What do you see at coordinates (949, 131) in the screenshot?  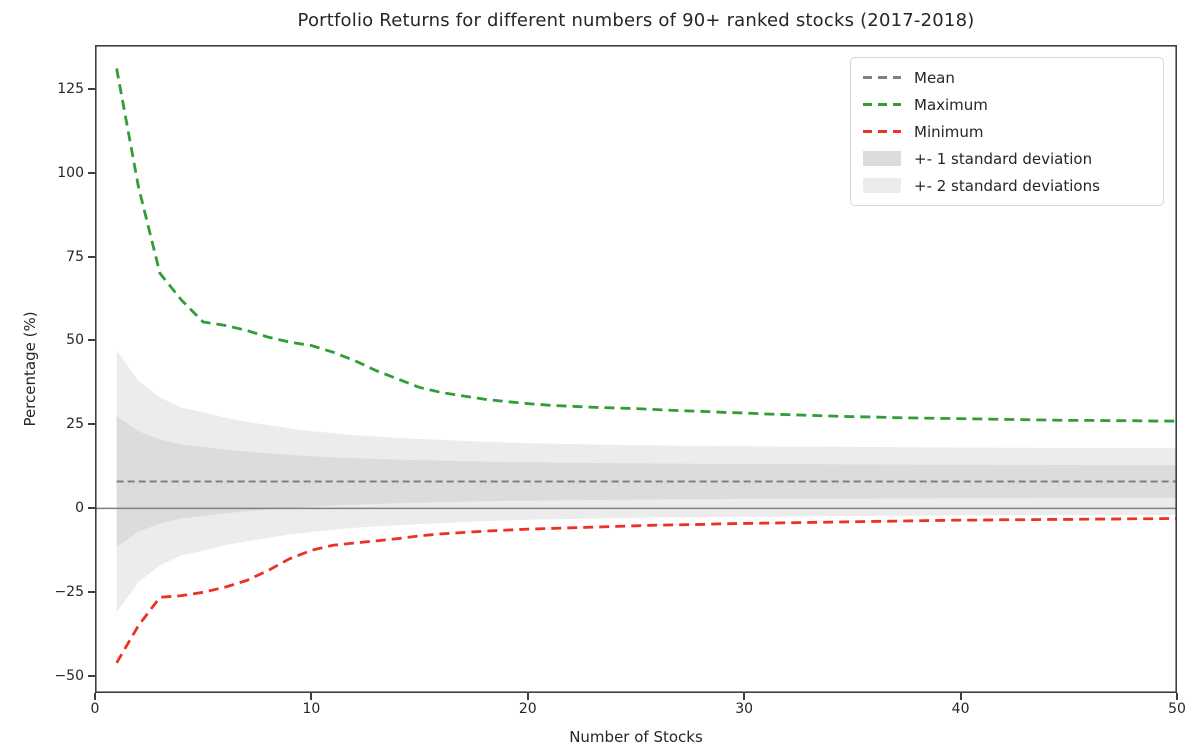 I see `legend-label-minimum: Minimum` at bounding box center [949, 131].